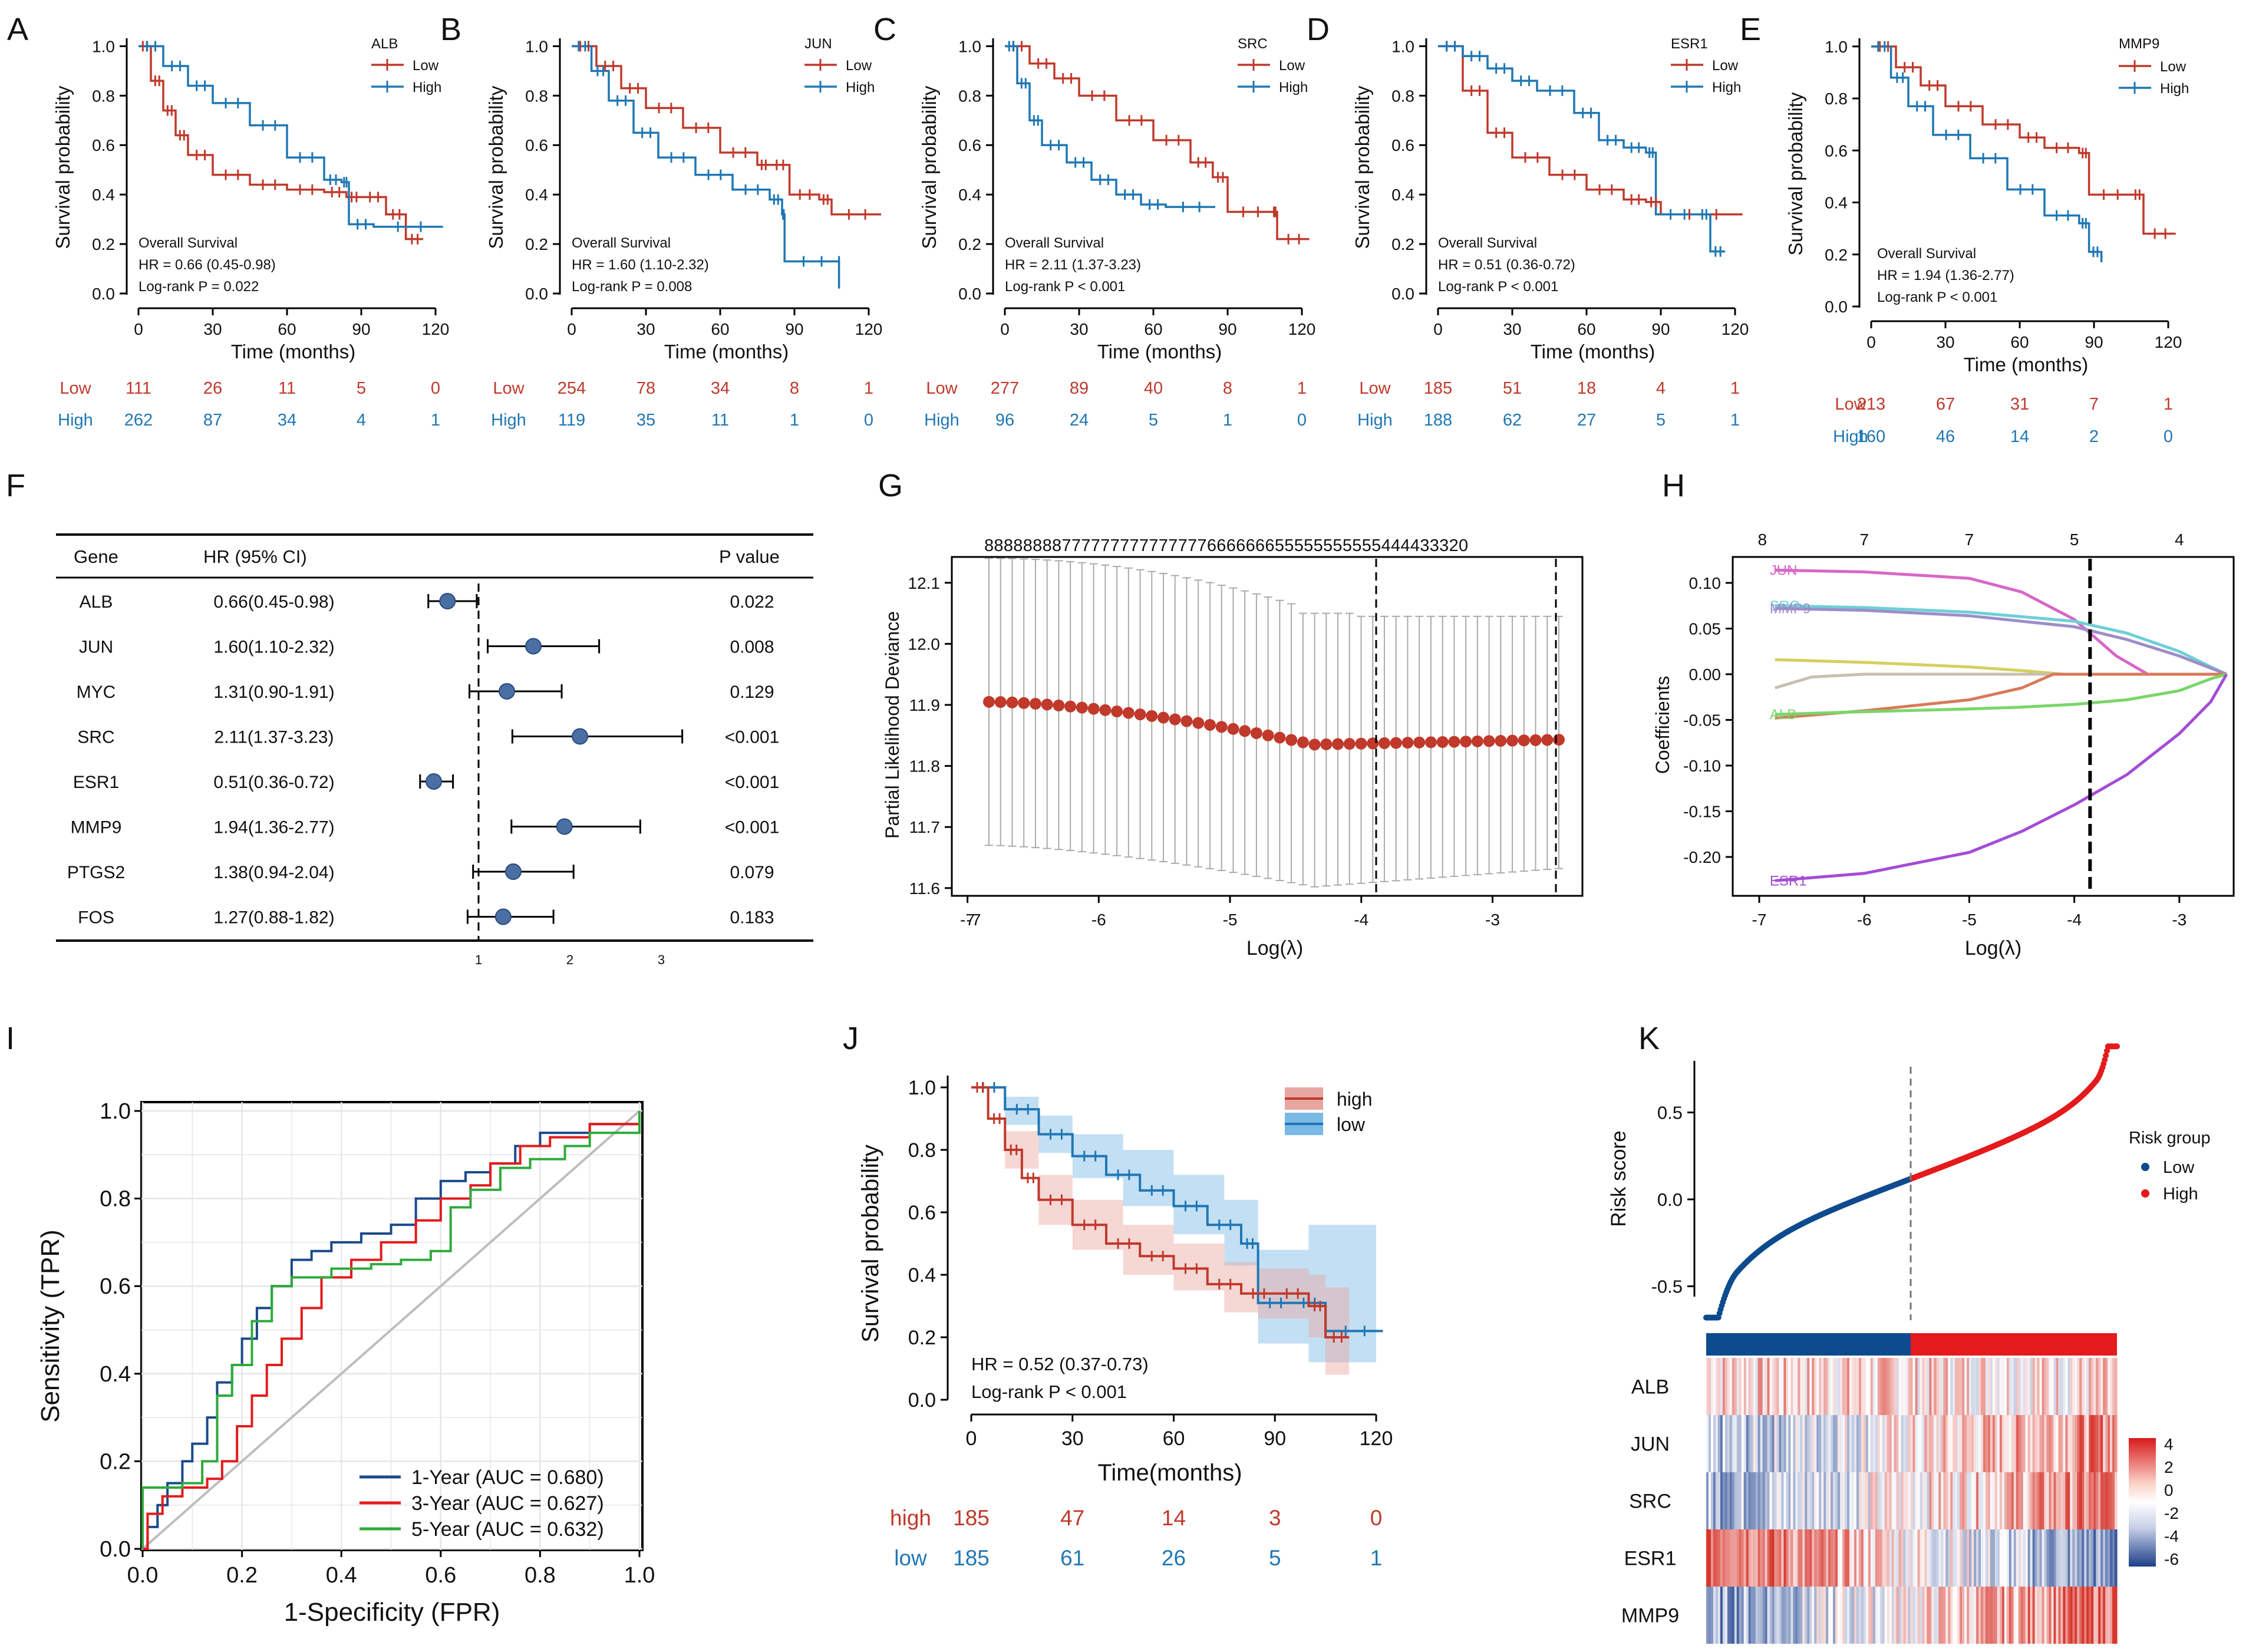 The height and width of the screenshot is (1652, 2259). Describe the element at coordinates (752, 827) in the screenshot. I see `forest-p-value: <0.001` at that location.